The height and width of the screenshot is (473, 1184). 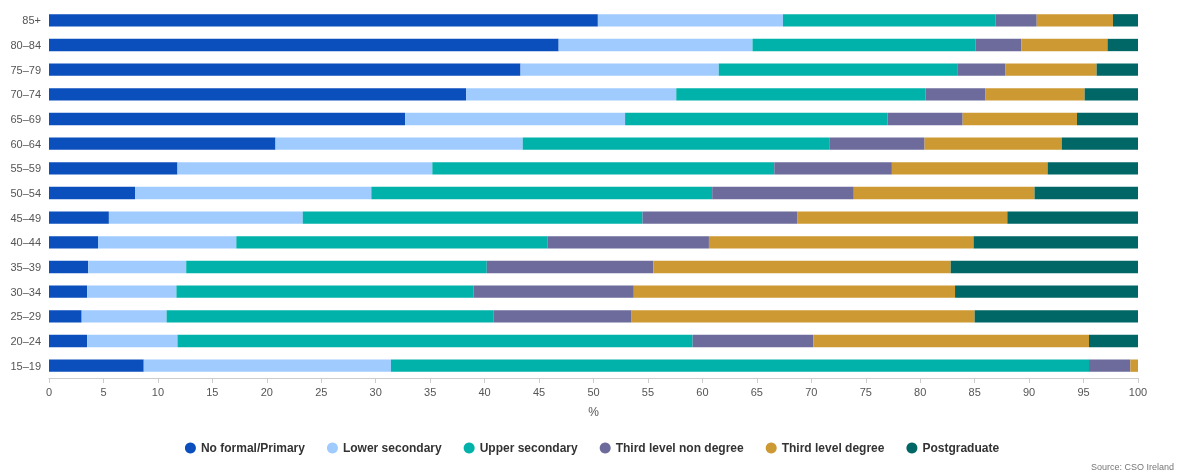 I want to click on x-tick-label: 50, so click(x=593, y=391).